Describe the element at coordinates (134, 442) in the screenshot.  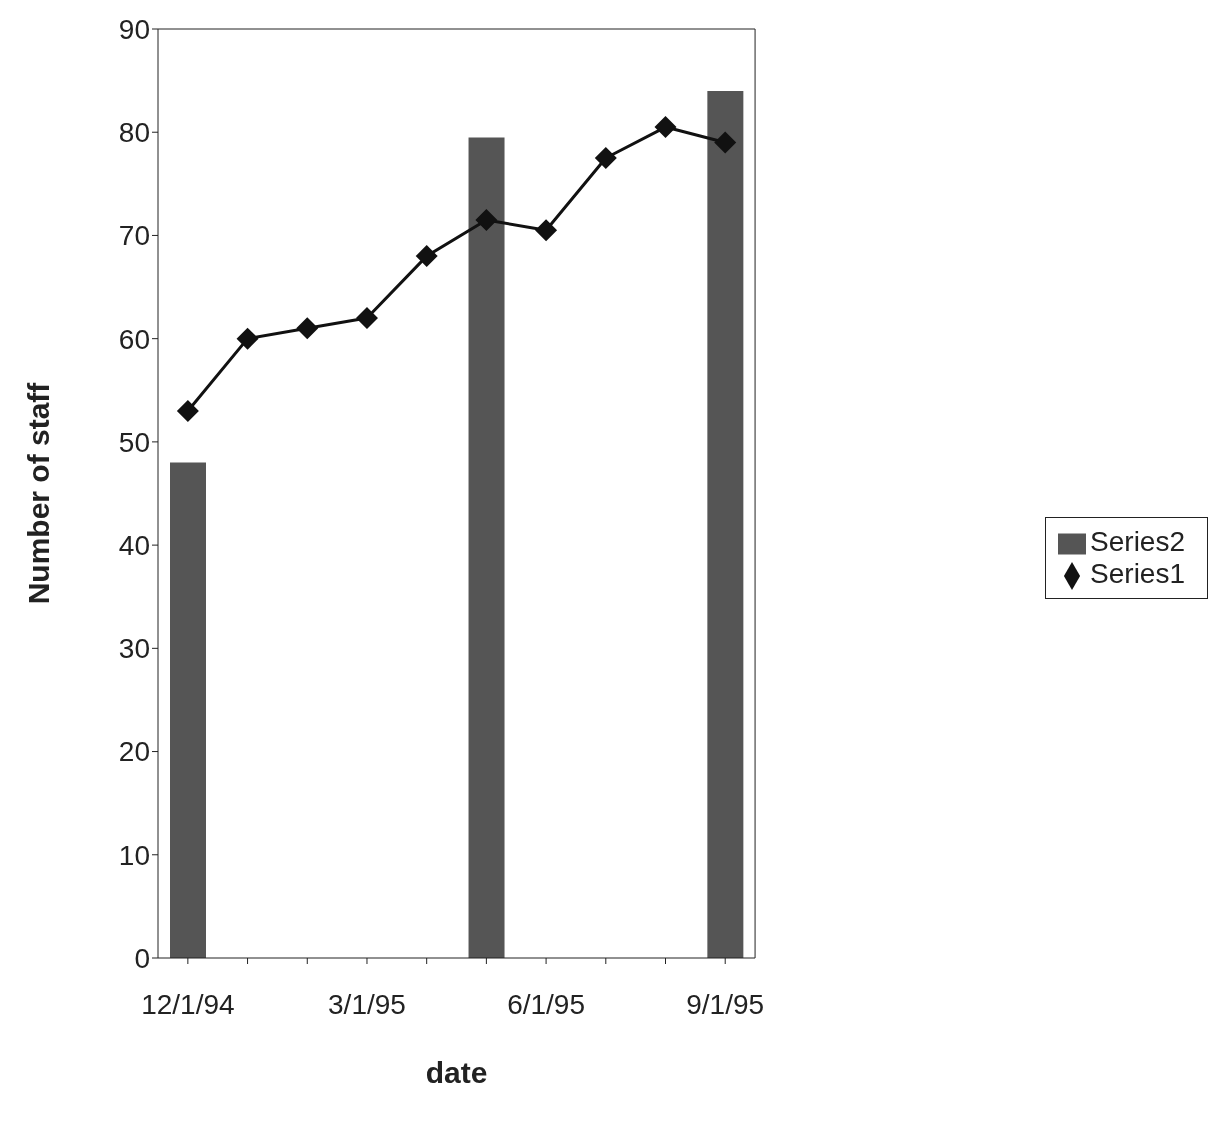
I see `y-tick-label: 50` at that location.